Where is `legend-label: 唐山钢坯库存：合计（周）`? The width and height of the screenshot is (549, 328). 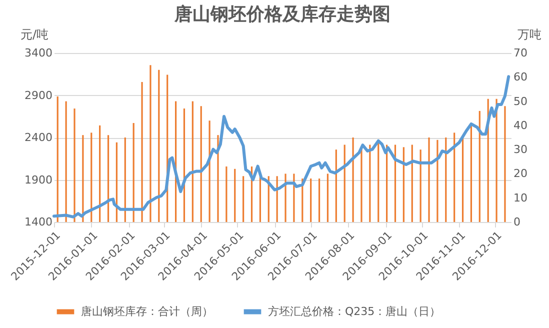 legend-label: 唐山钢坯库存：合计（周） is located at coordinates (147, 311).